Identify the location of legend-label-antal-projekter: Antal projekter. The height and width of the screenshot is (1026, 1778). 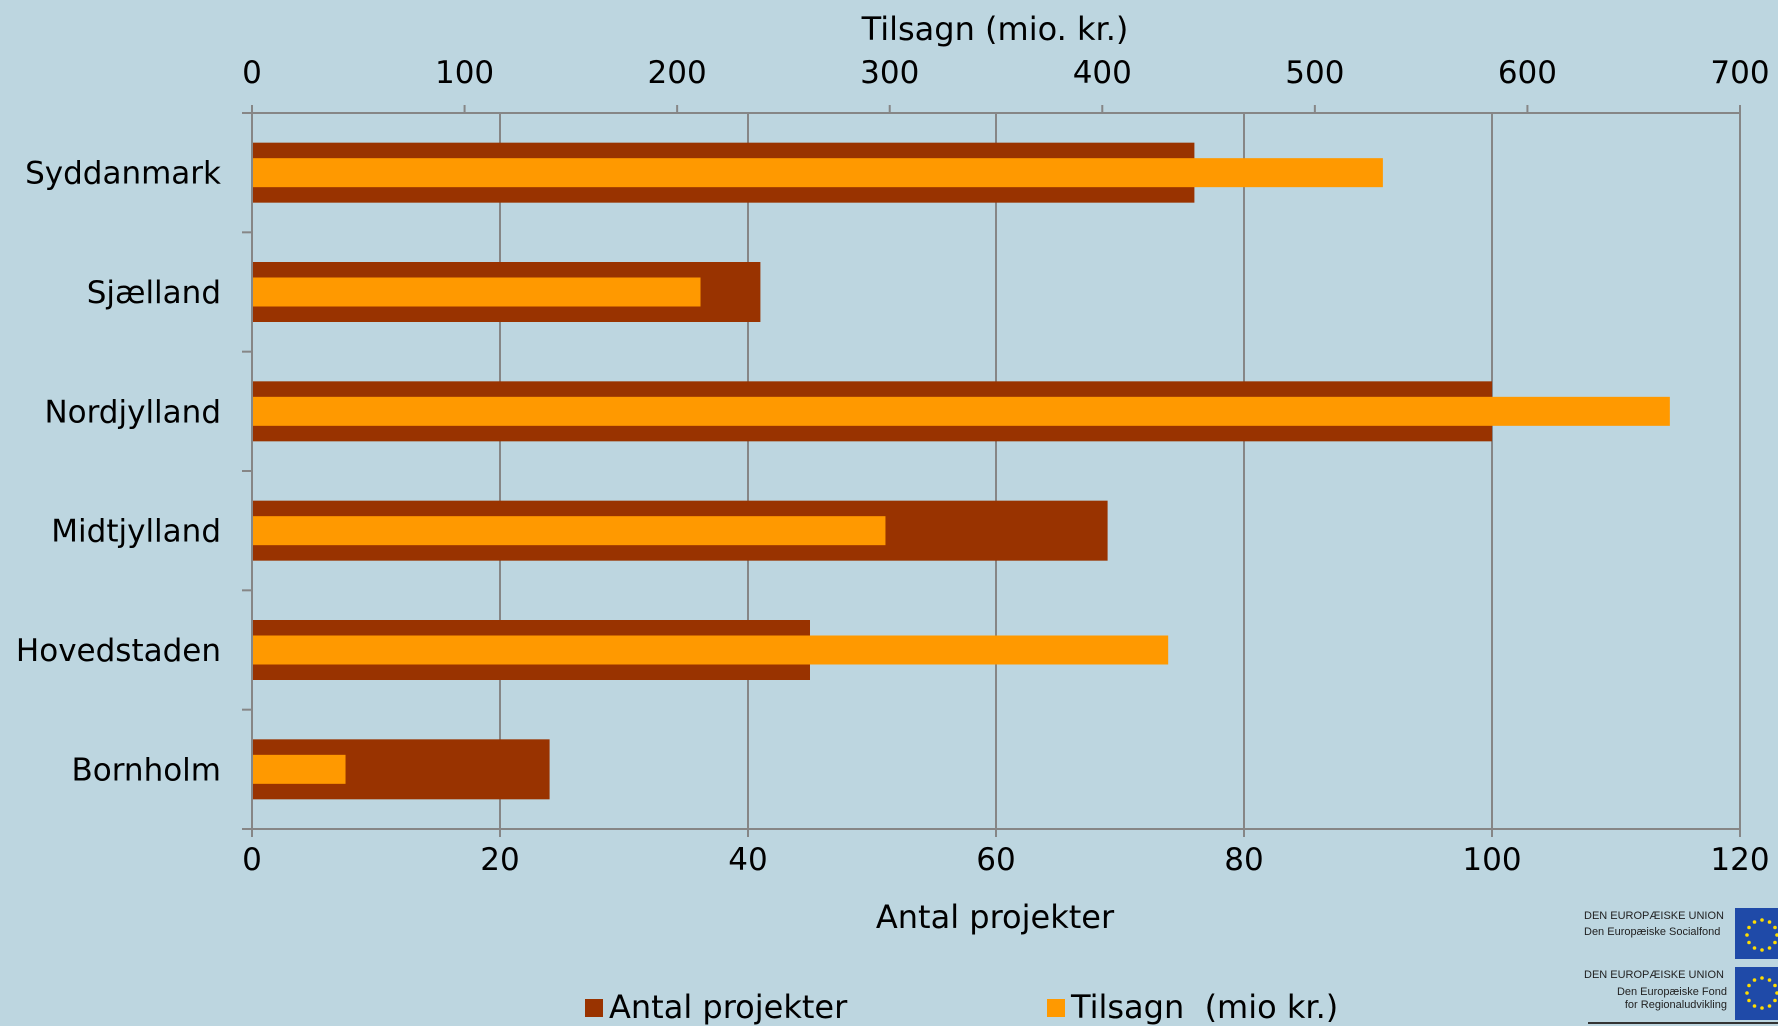
(728, 1007).